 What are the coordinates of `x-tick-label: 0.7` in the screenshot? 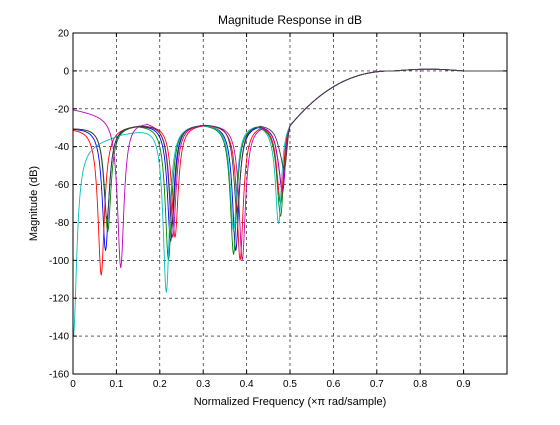 It's located at (377, 384).